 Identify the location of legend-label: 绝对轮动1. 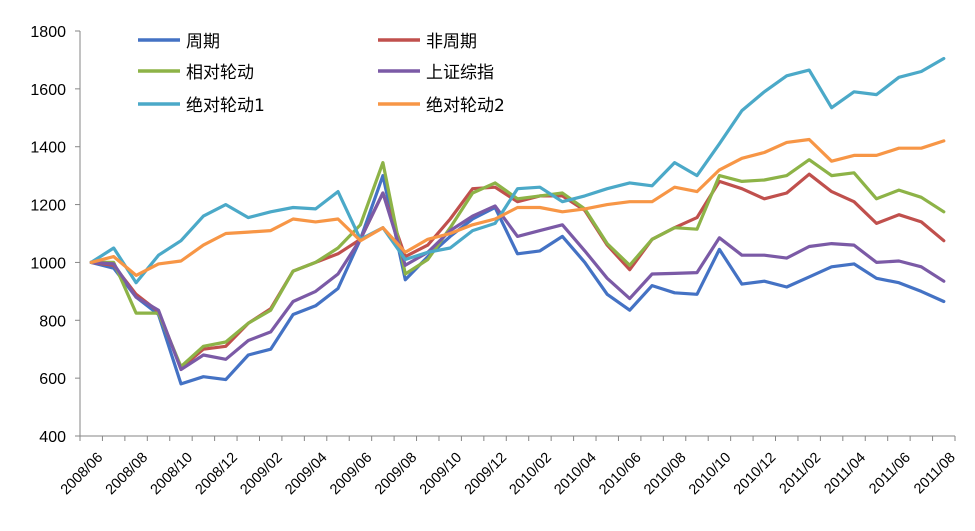
(225, 106).